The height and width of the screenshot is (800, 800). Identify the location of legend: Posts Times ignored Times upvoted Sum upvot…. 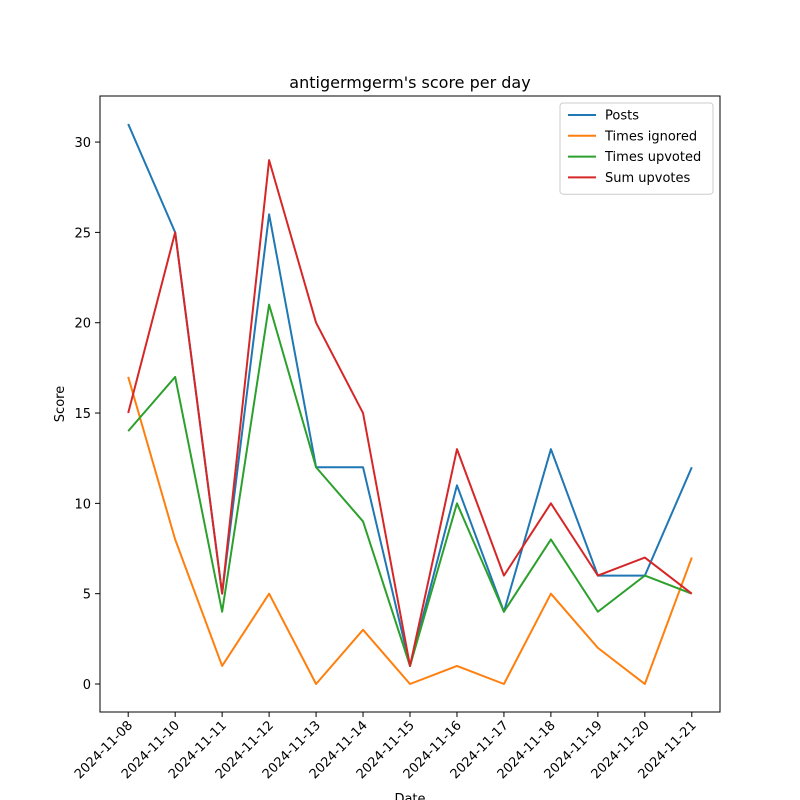
(636, 148).